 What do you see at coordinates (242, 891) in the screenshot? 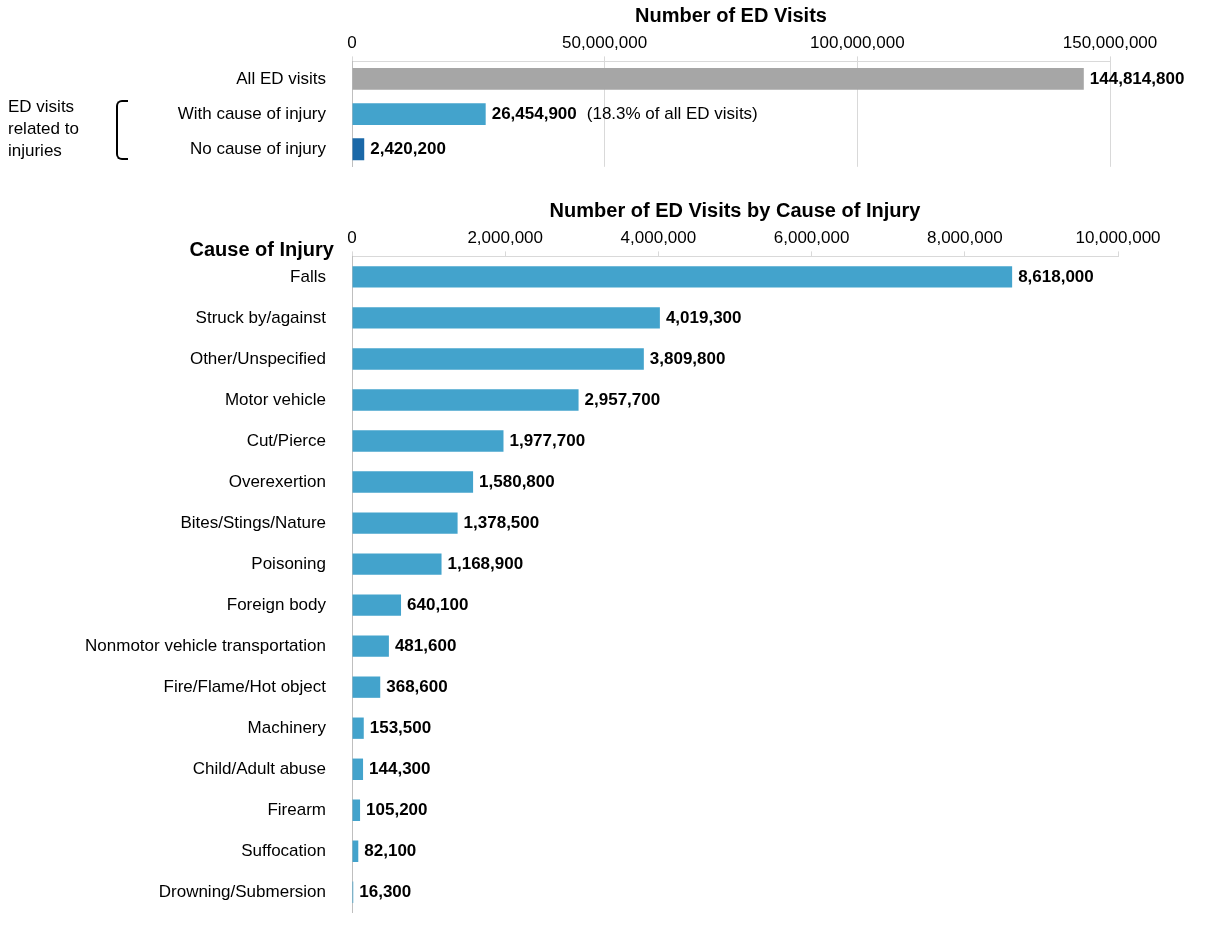
I see `y-tick-label: Drowning/Submersion` at bounding box center [242, 891].